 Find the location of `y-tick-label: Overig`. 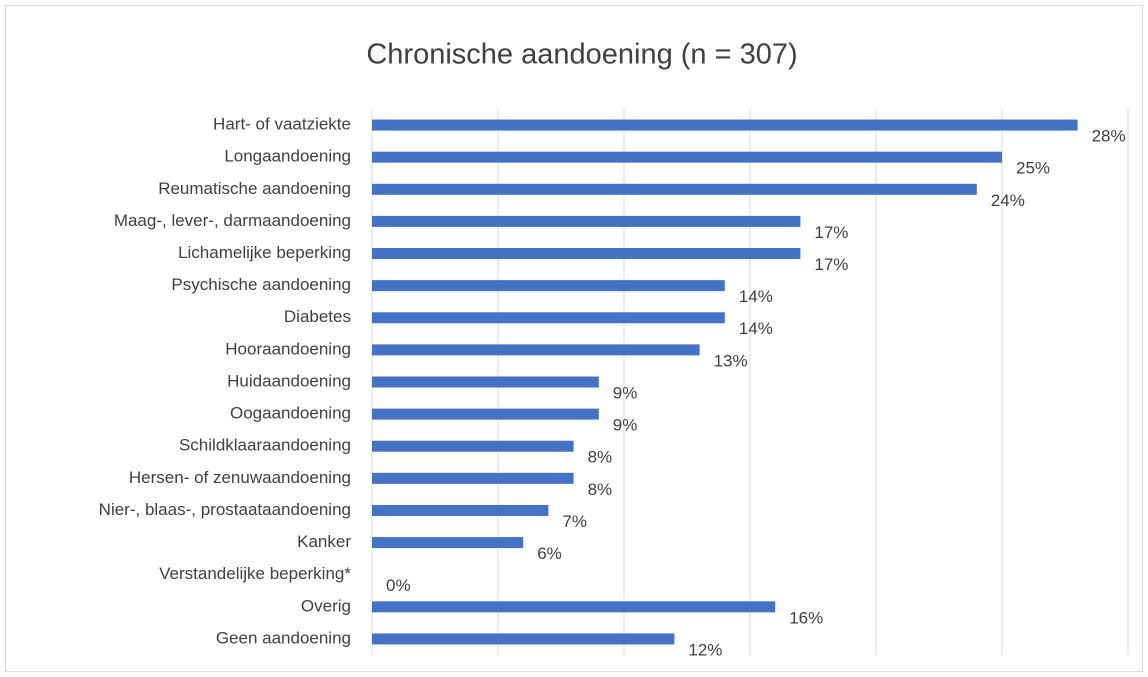

y-tick-label: Overig is located at coordinates (326, 605).